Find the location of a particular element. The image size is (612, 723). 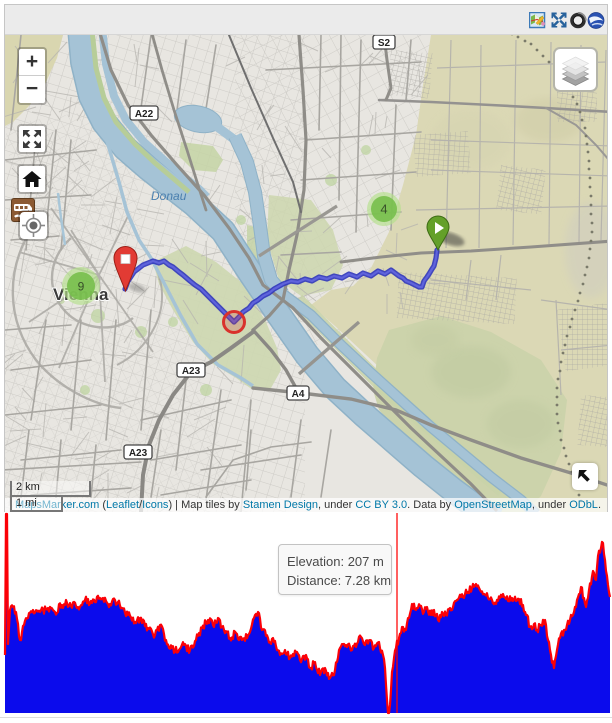

svg-text: 4 is located at coordinates (383, 209).